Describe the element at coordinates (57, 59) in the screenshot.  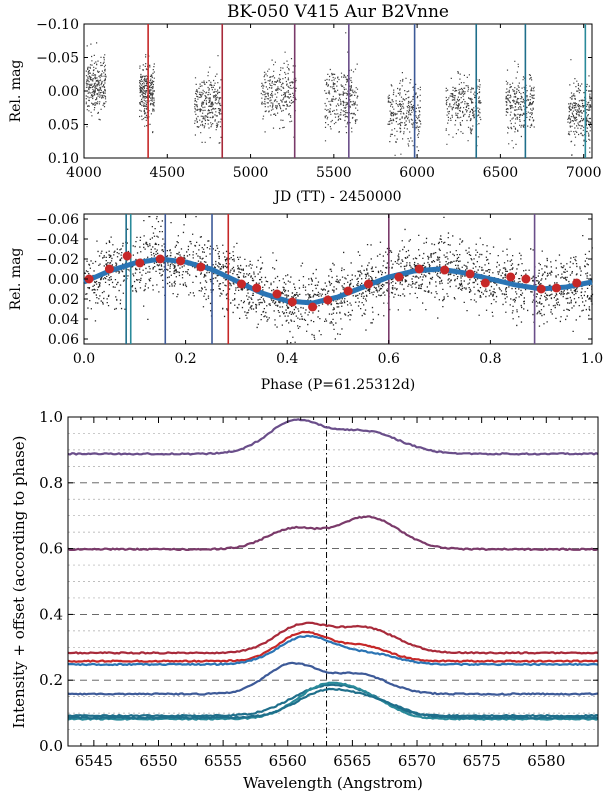
I see `ytick-label: −0.05` at that location.